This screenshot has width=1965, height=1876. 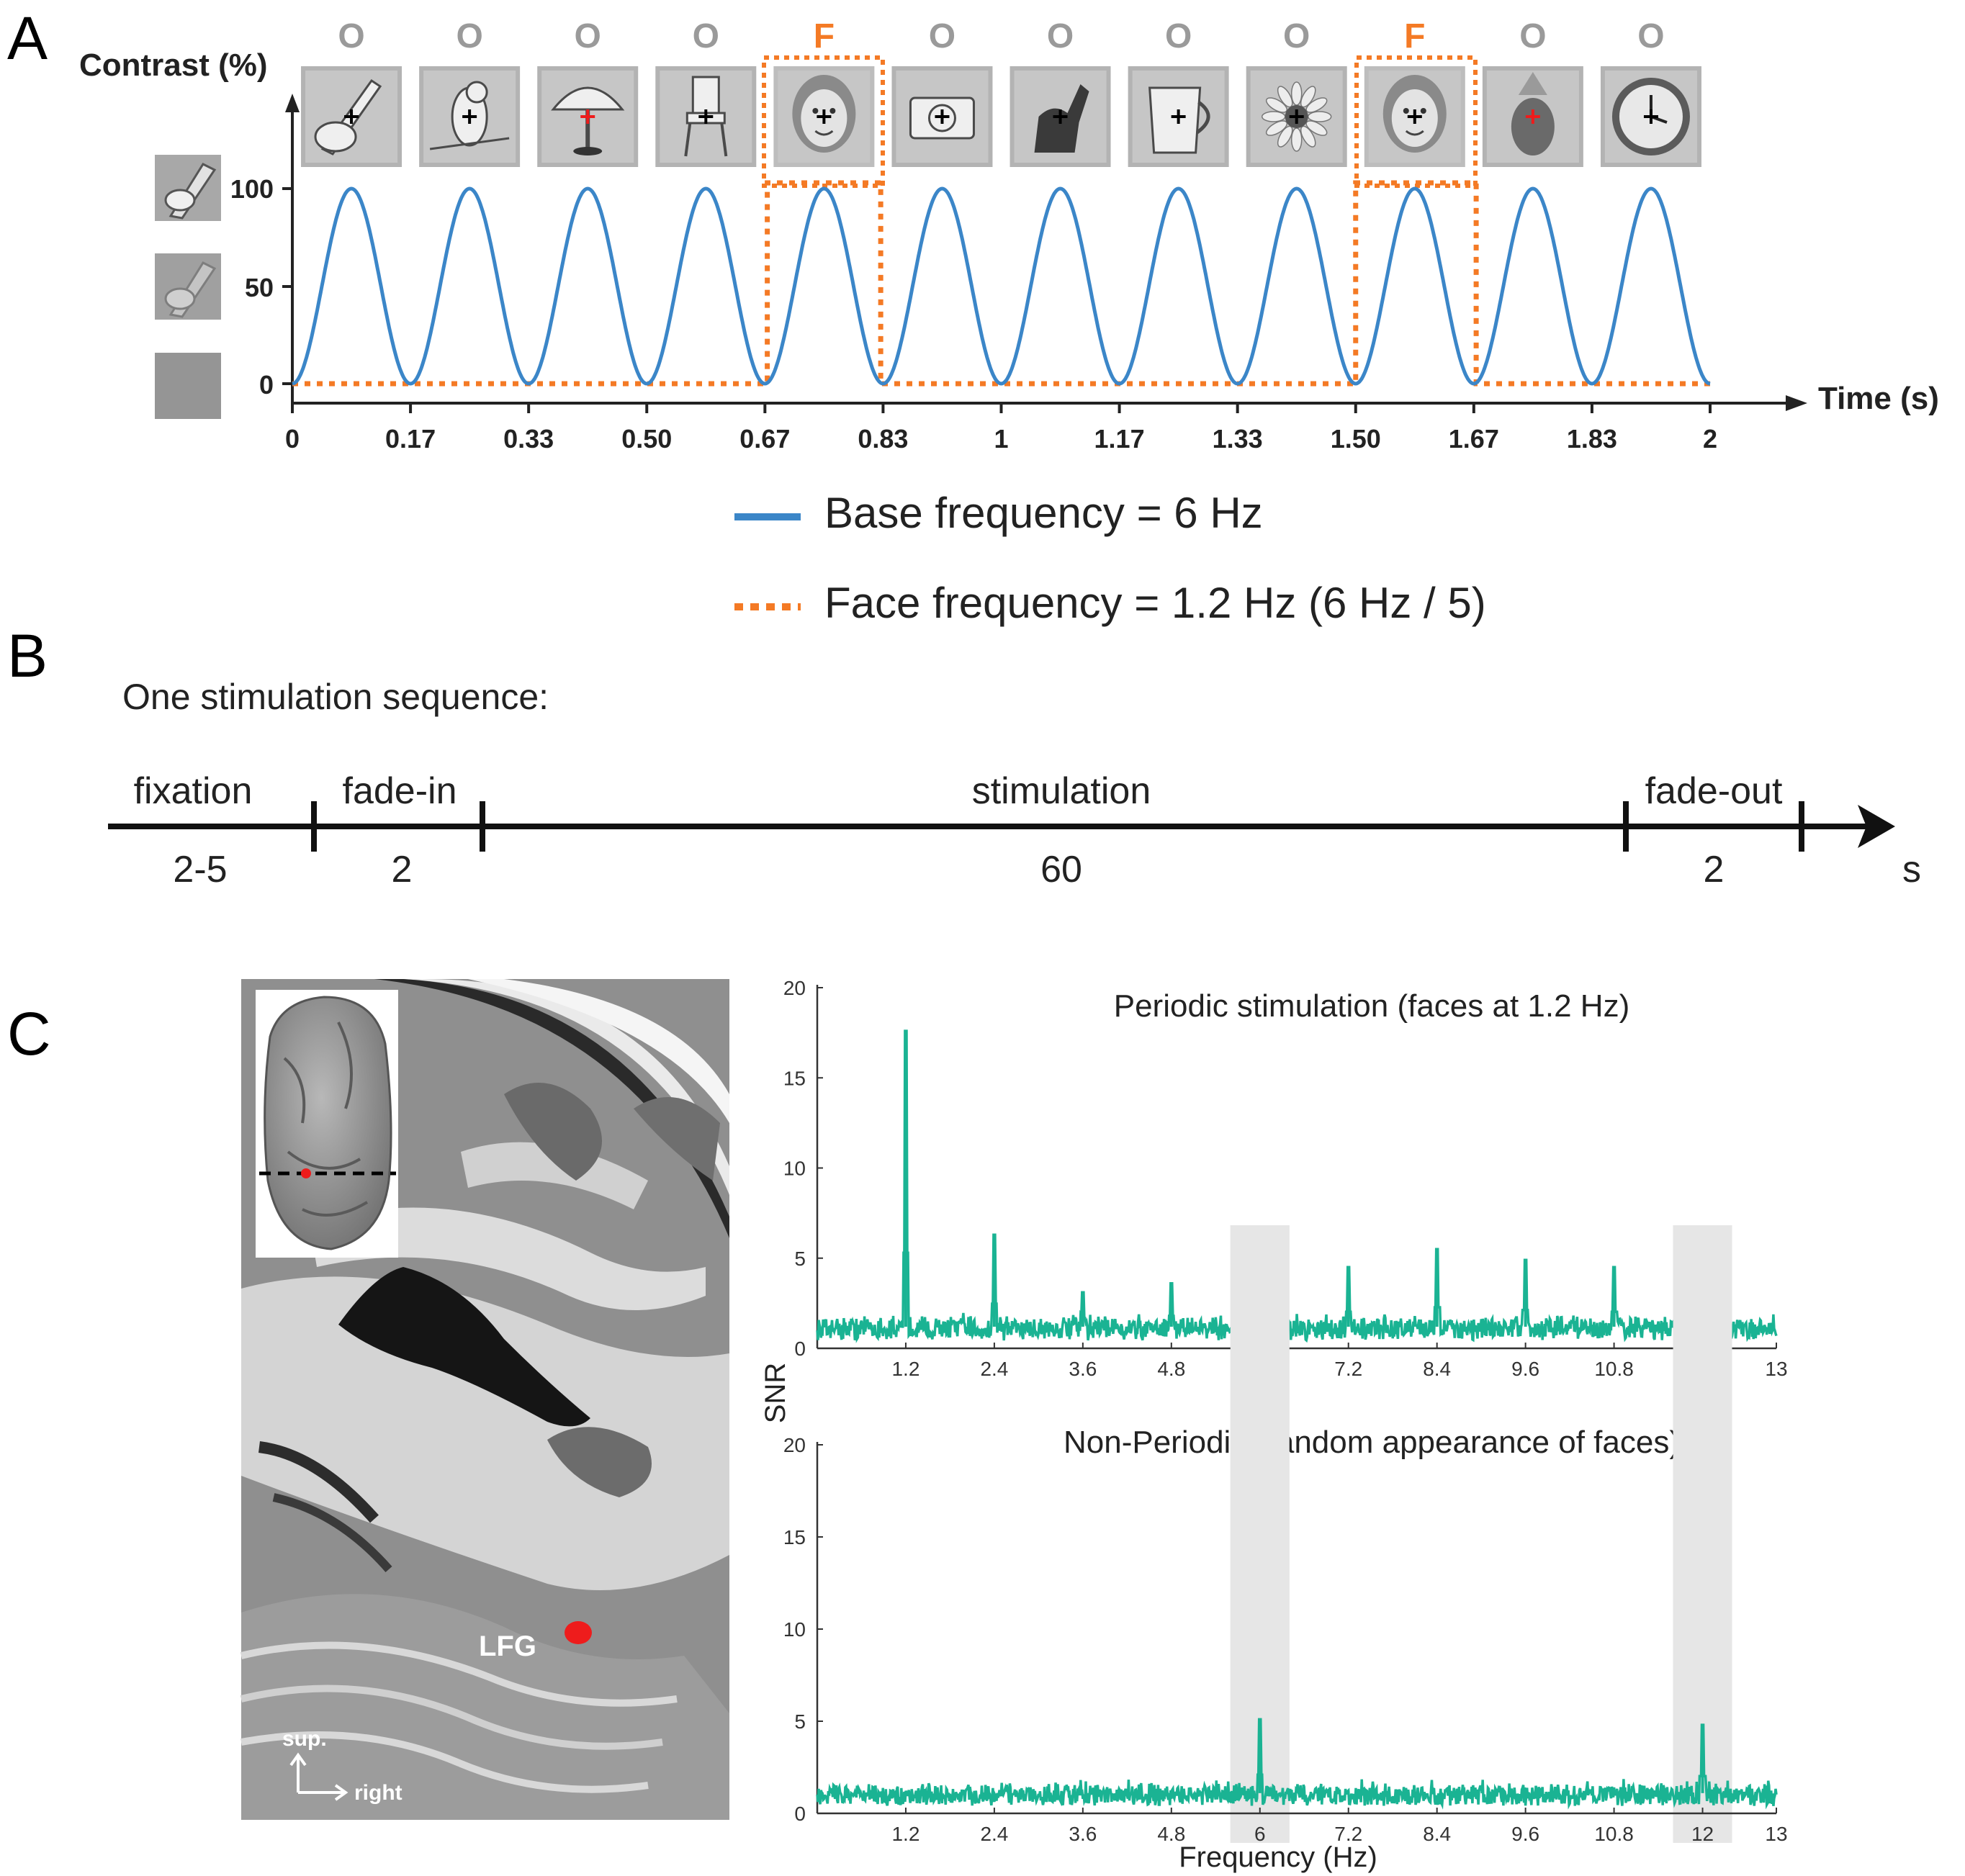 What do you see at coordinates (1083, 1834) in the screenshot?
I see `x-tick-label: 3.6` at bounding box center [1083, 1834].